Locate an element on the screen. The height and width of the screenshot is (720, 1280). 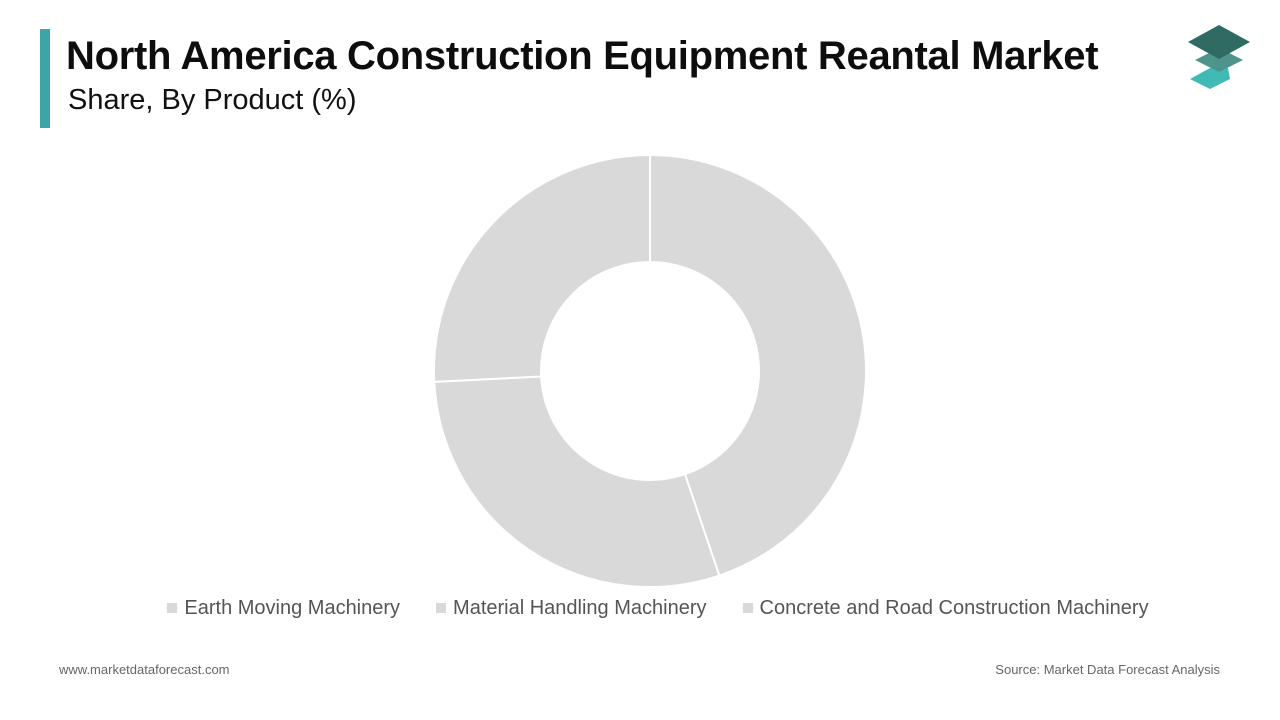
stacked-layers-logo-icon is located at coordinates (1219, 57).